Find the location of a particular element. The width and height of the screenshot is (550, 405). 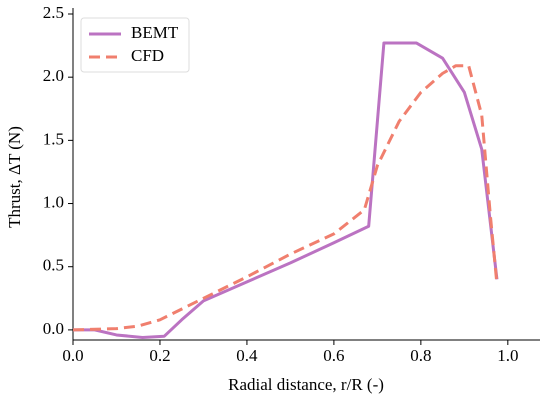

y-tick-label: 1.0 is located at coordinates (53, 201).